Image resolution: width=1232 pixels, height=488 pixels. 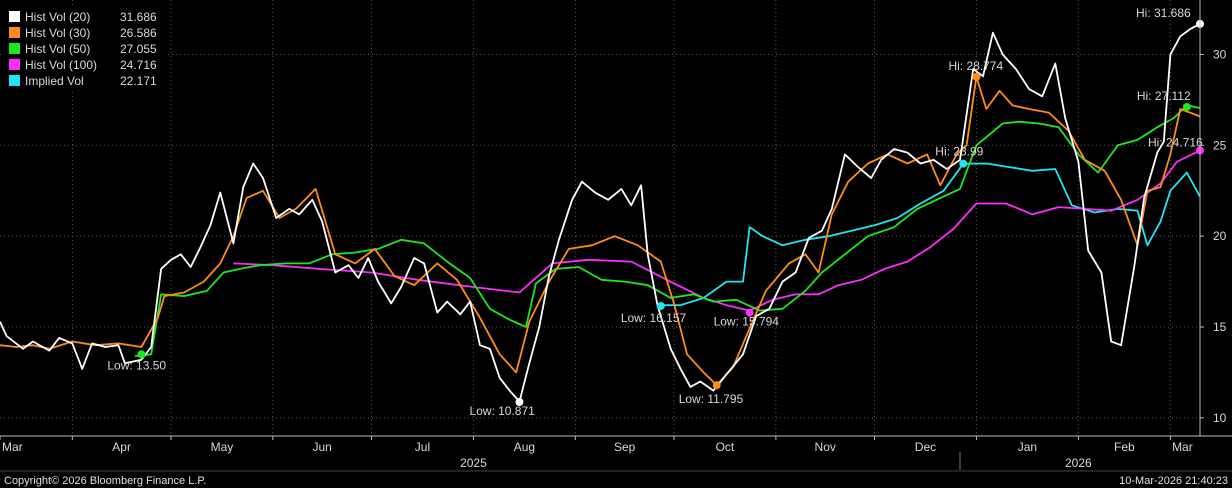 I want to click on annotation-label: Hi: 31.686, so click(x=1163, y=13).